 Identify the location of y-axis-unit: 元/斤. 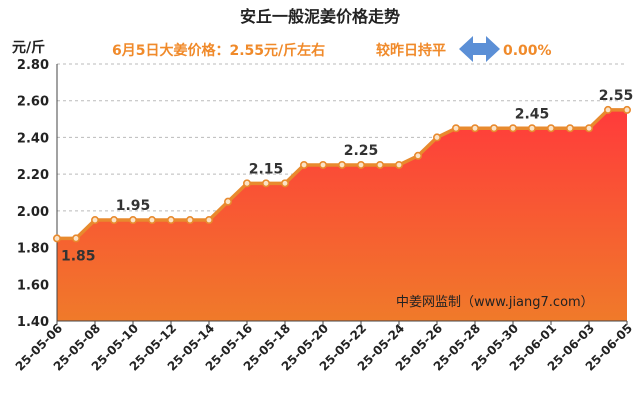
(28, 47).